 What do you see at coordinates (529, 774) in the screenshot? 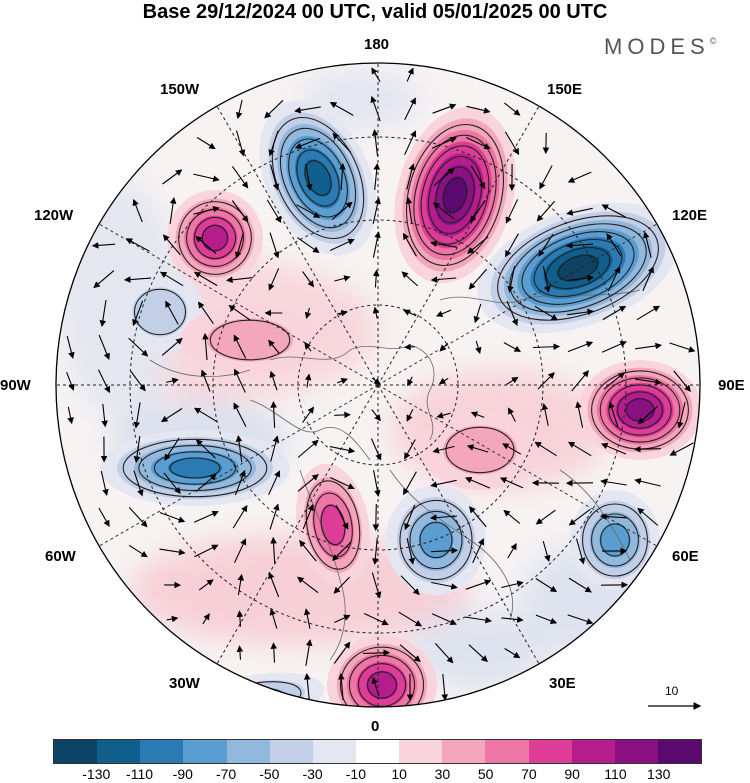
I see `colorbar-tick-label: 70` at bounding box center [529, 774].